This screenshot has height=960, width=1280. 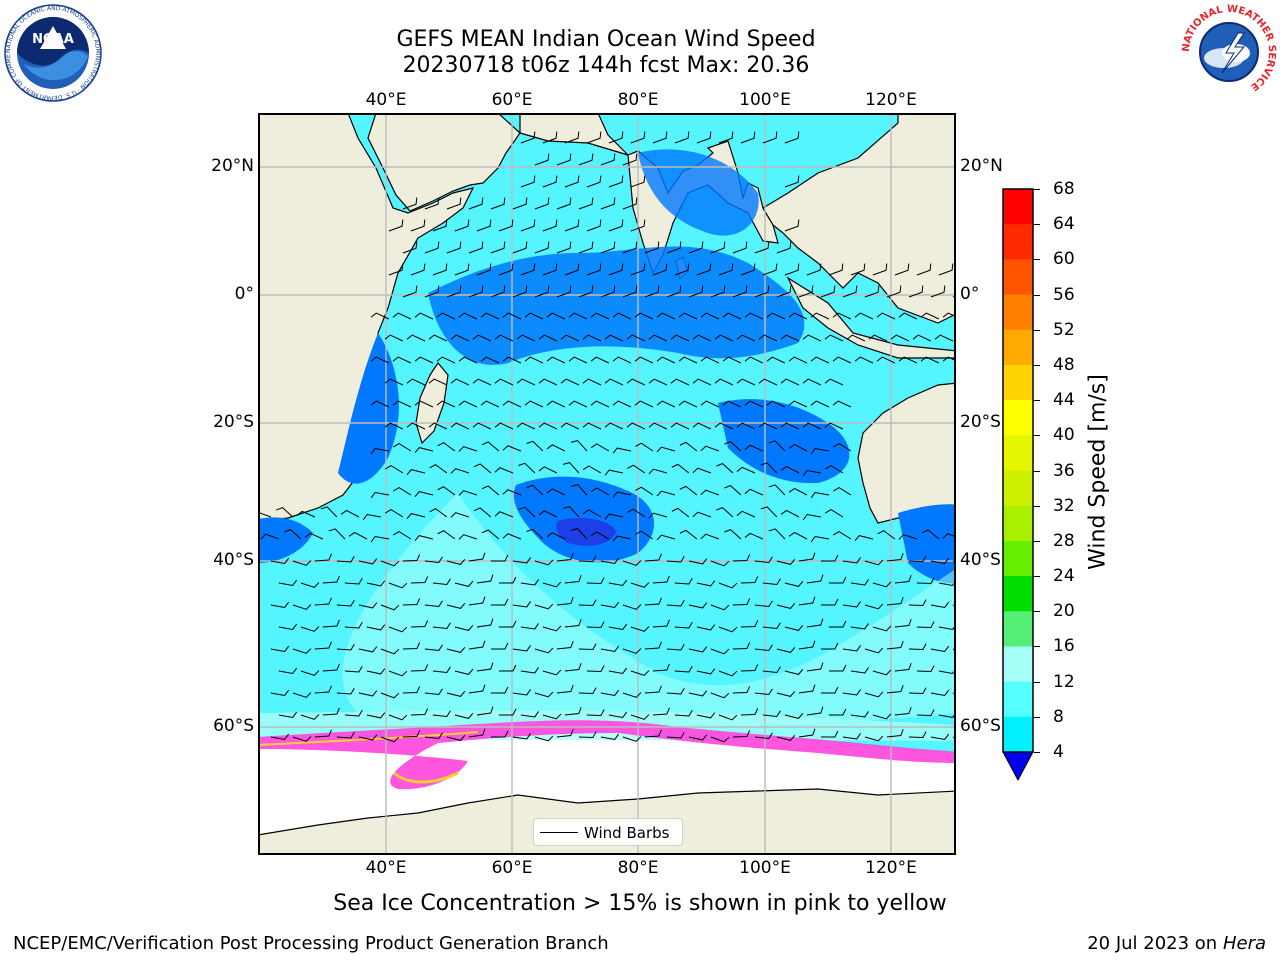 I want to click on tick-bottom-100e: 100°E, so click(x=765, y=868).